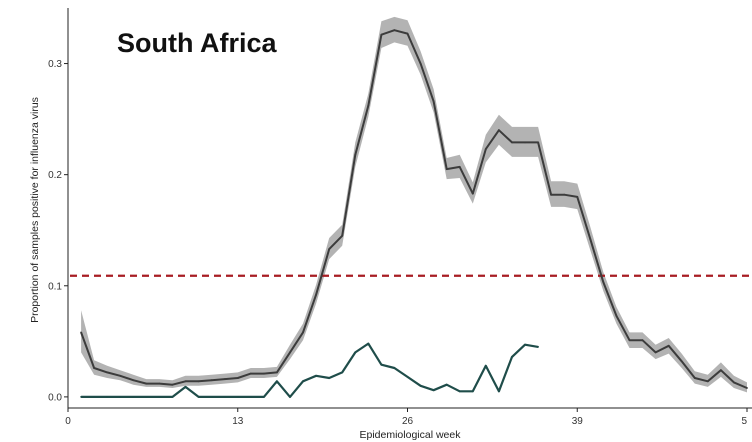 This screenshot has height=442, width=752. What do you see at coordinates (58, 231) in the screenshot?
I see `y-axis-ticks: 0.0 0.1 0.2 0.3` at bounding box center [58, 231].